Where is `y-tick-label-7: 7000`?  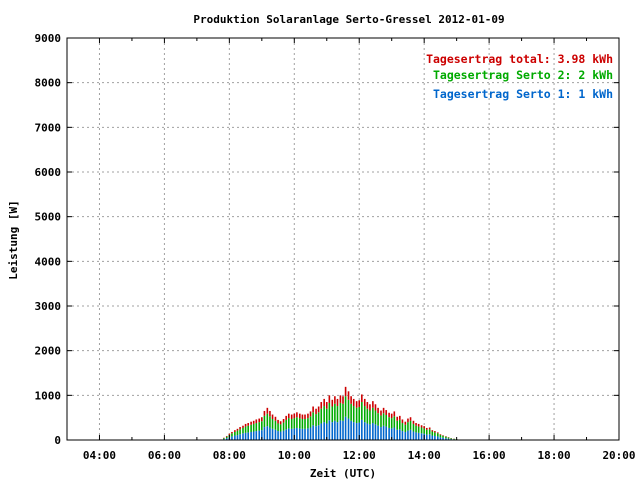 y-tick-label-7: 7000 is located at coordinates (48, 127).